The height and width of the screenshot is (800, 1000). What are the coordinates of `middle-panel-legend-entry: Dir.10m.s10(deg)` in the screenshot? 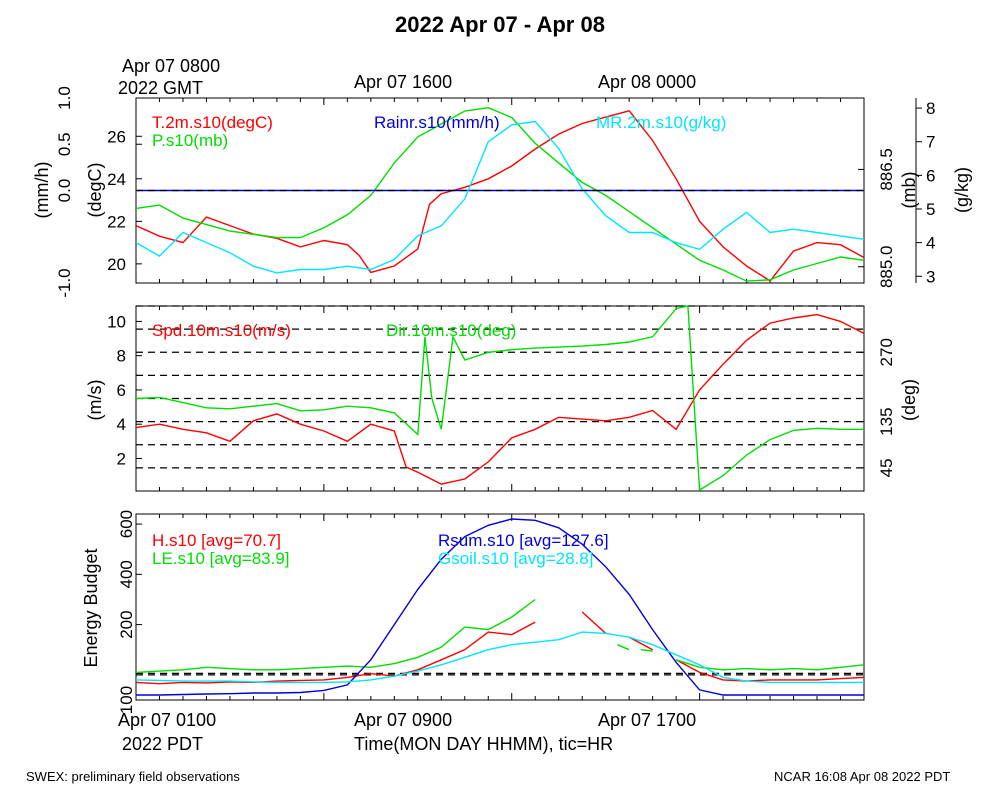 It's located at (451, 330).